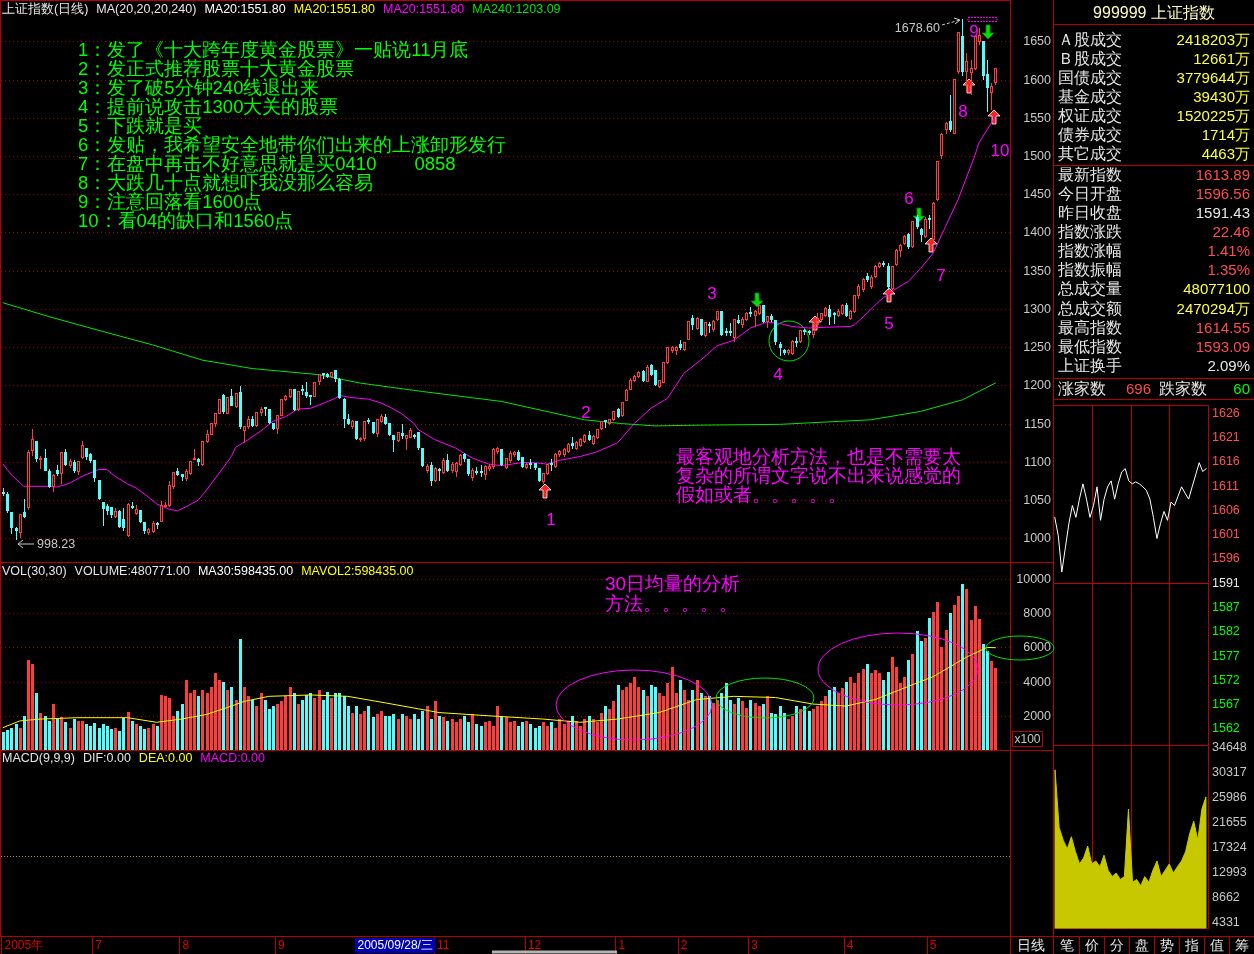  Describe the element at coordinates (534, 944) in the screenshot. I see `category-label: 12` at that location.